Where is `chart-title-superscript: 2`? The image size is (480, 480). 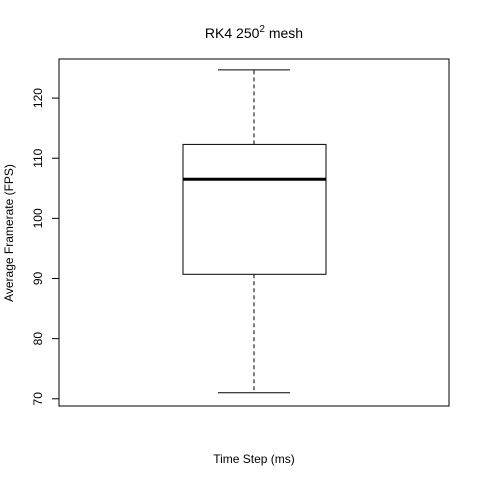
chart-title-superscript: 2 is located at coordinates (262, 29).